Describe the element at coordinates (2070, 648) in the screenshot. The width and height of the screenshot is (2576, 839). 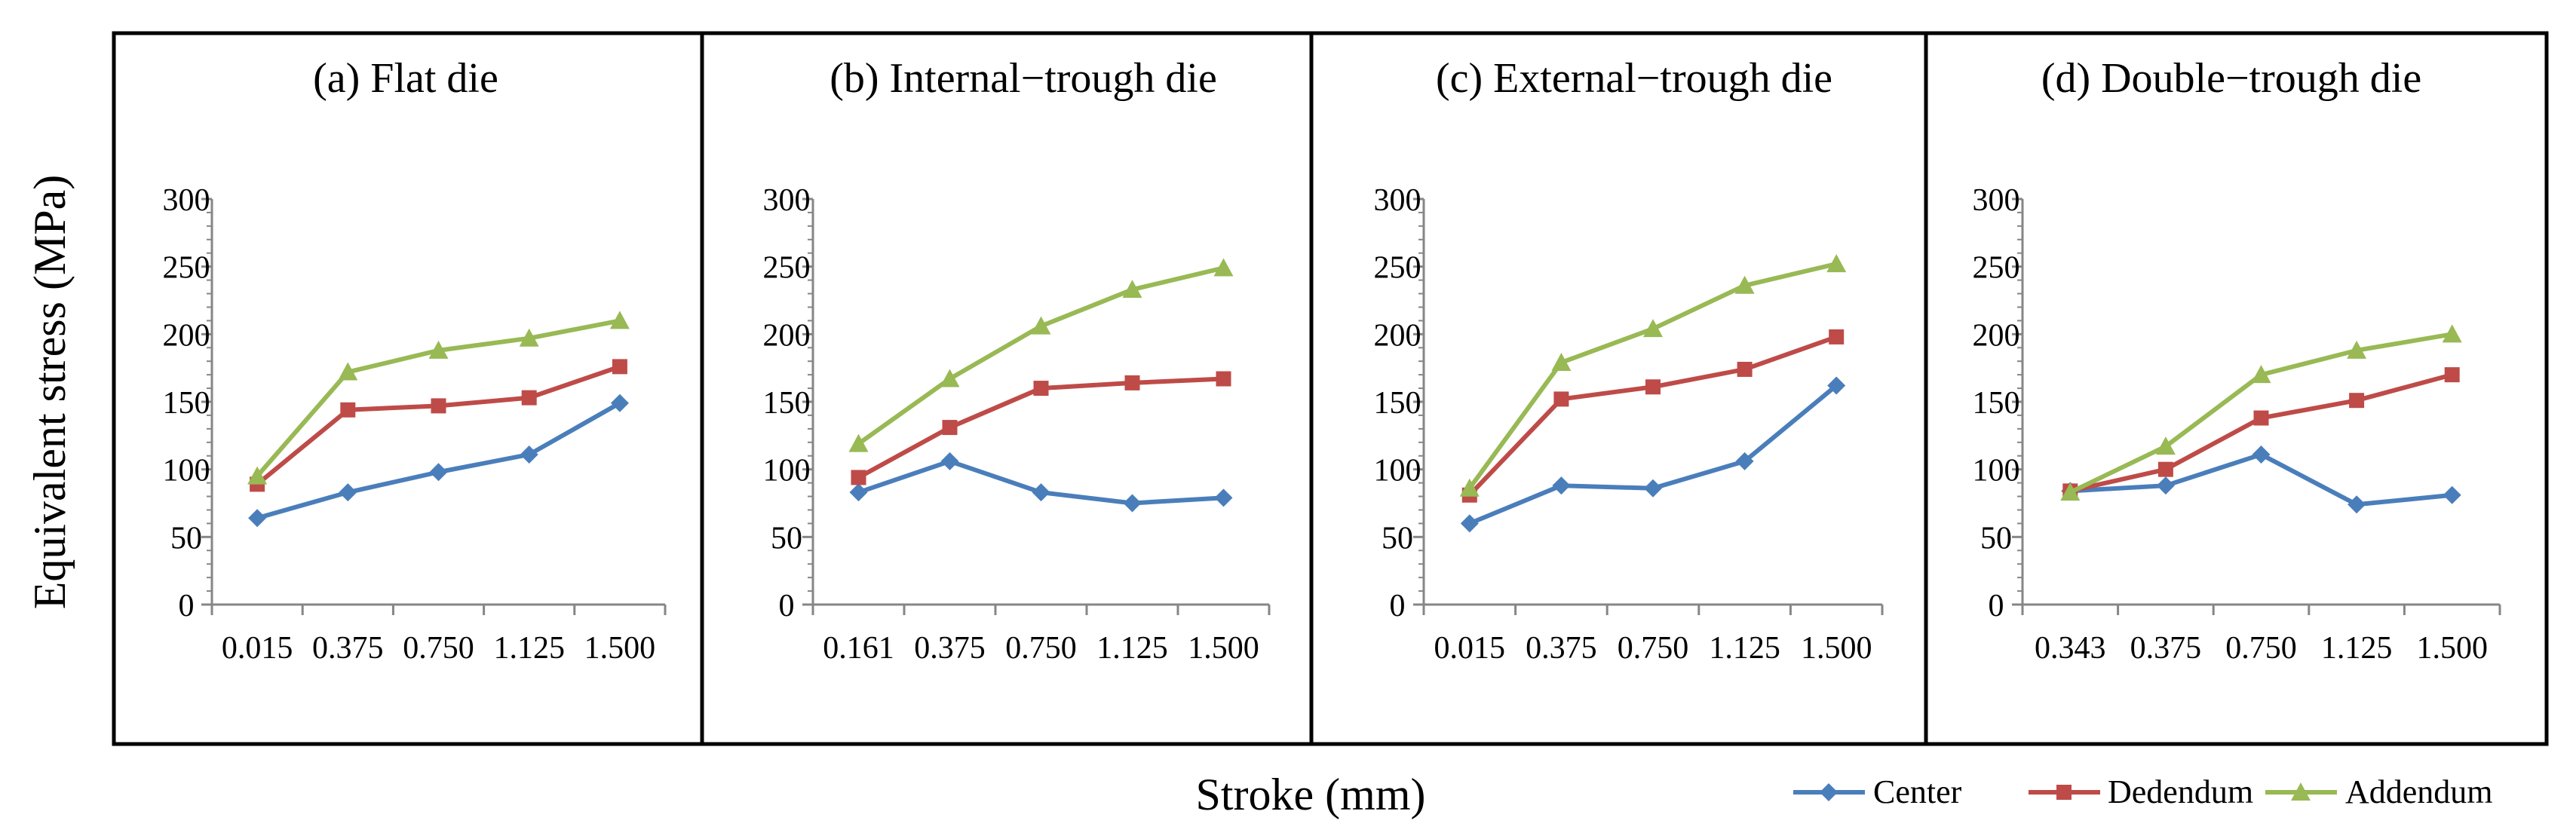
I see `x-tick-label: 0.343` at that location.